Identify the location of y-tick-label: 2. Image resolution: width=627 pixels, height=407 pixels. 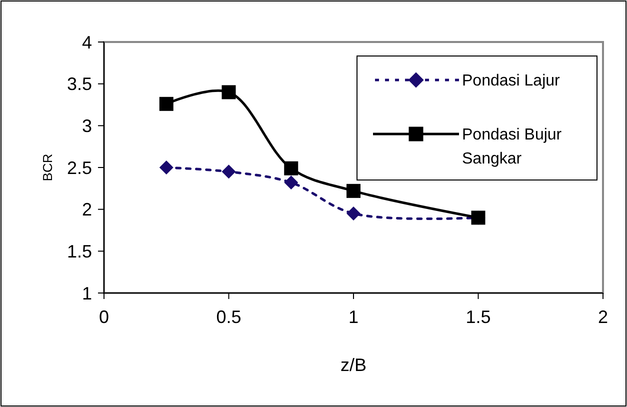
(87, 210).